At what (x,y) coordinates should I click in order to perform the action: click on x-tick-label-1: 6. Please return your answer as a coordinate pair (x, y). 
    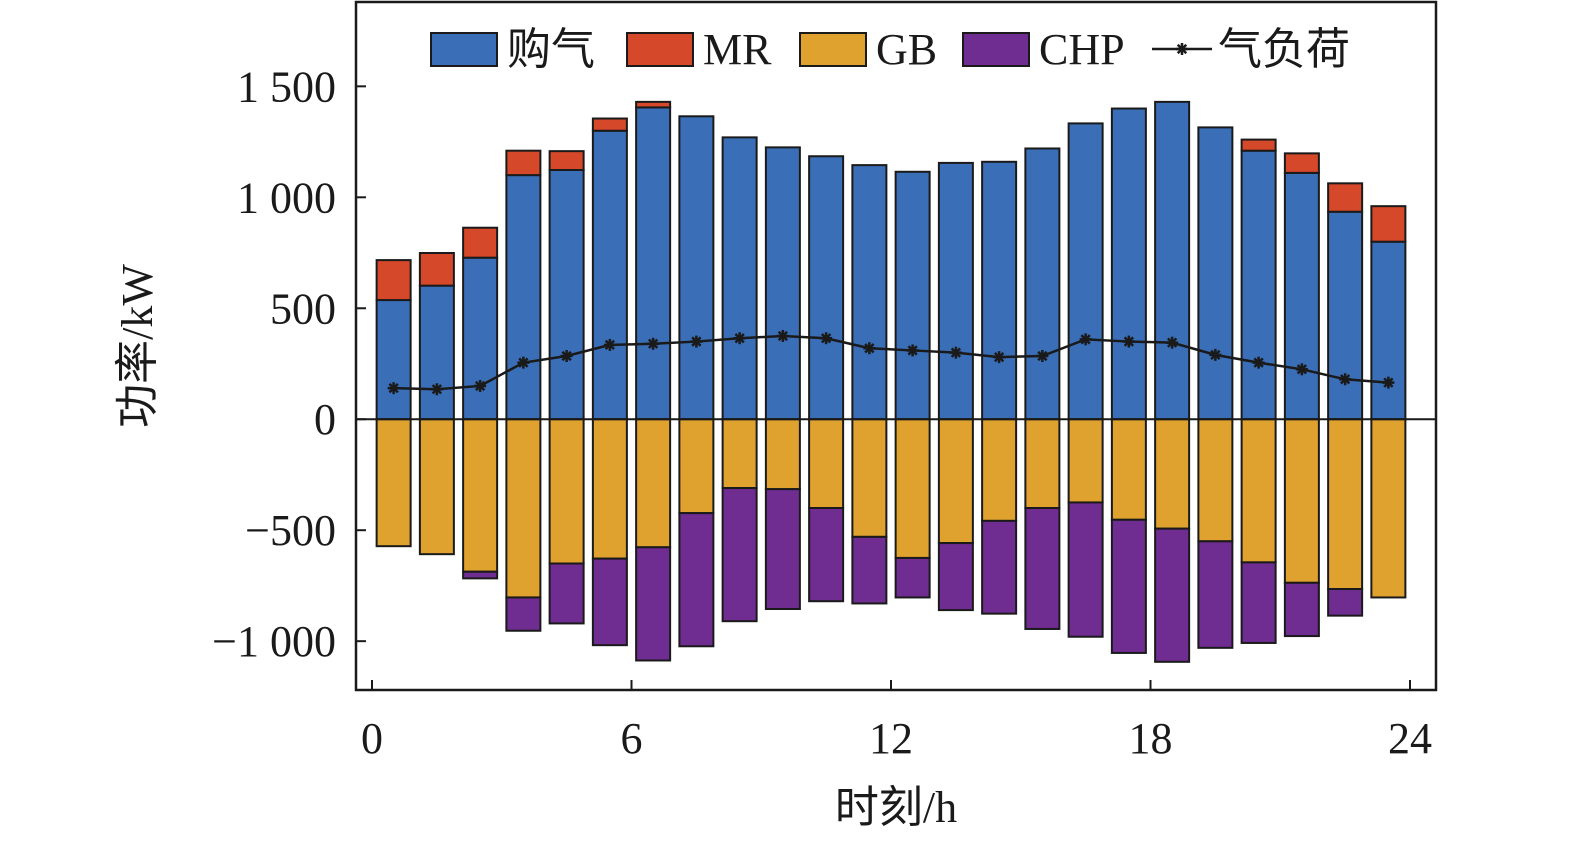
    Looking at the image, I should click on (632, 738).